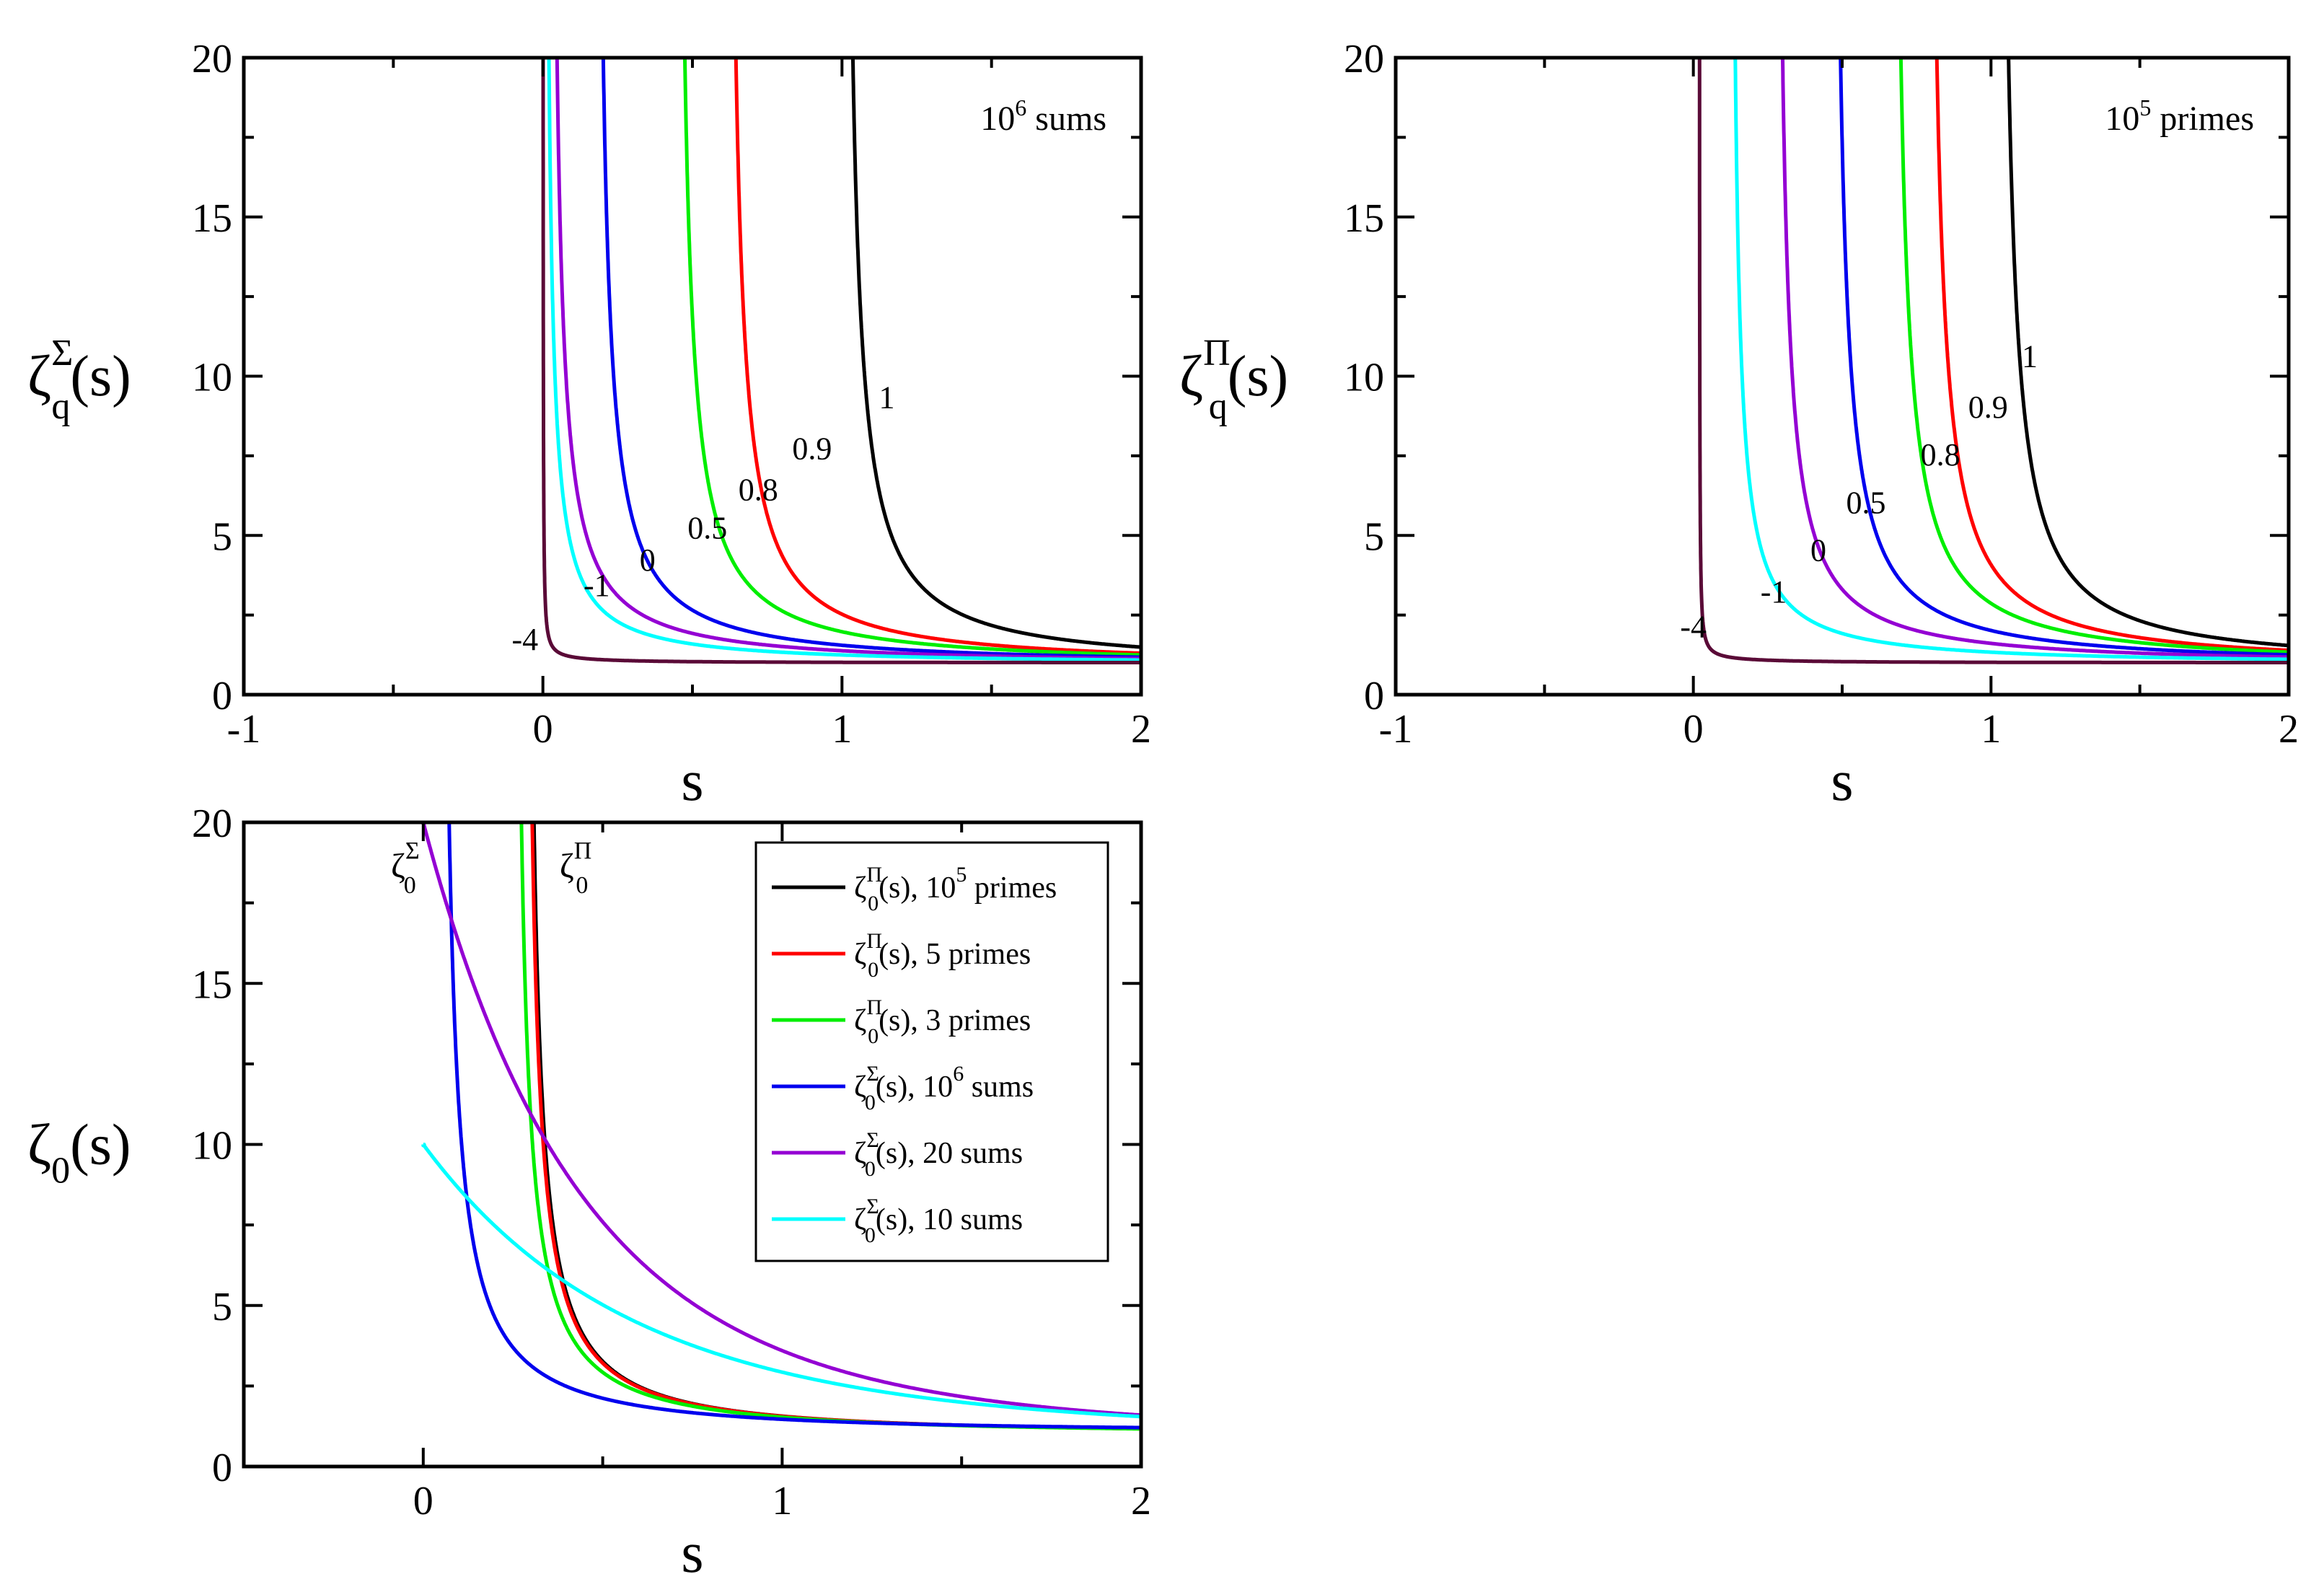 The height and width of the screenshot is (1574, 2324). I want to click on count-annotation: 106 sums, so click(1043, 116).